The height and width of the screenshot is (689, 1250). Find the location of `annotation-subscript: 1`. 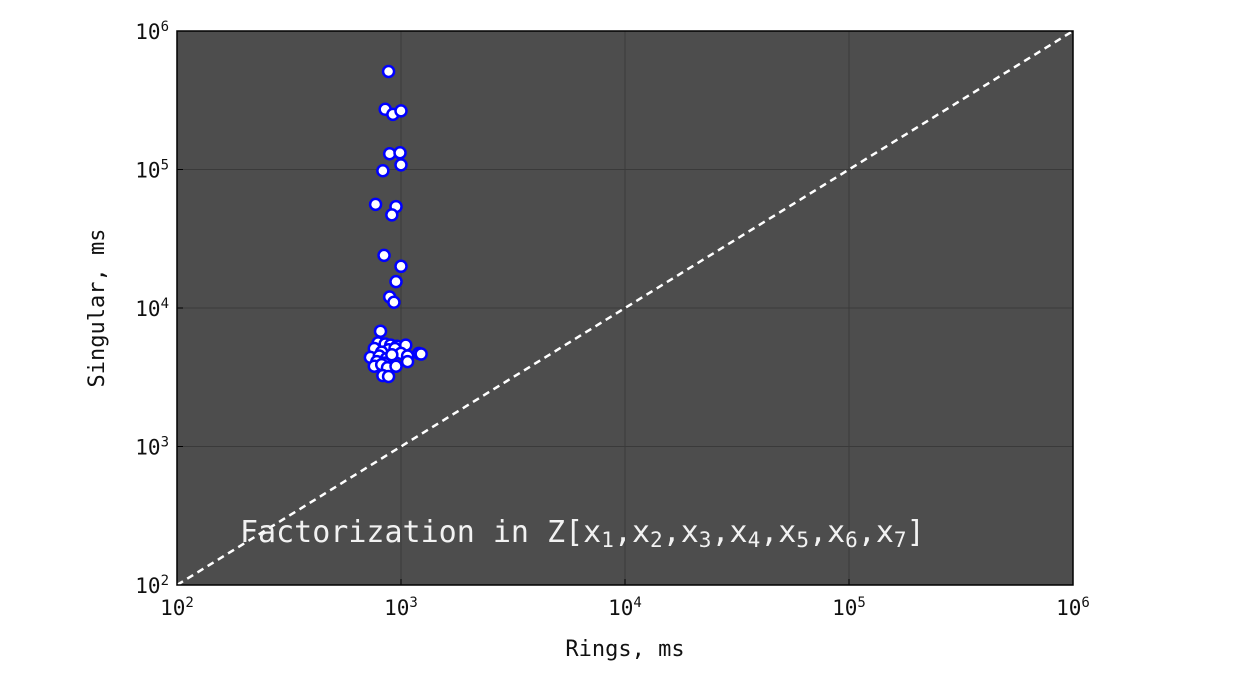

annotation-subscript: 1 is located at coordinates (607, 540).